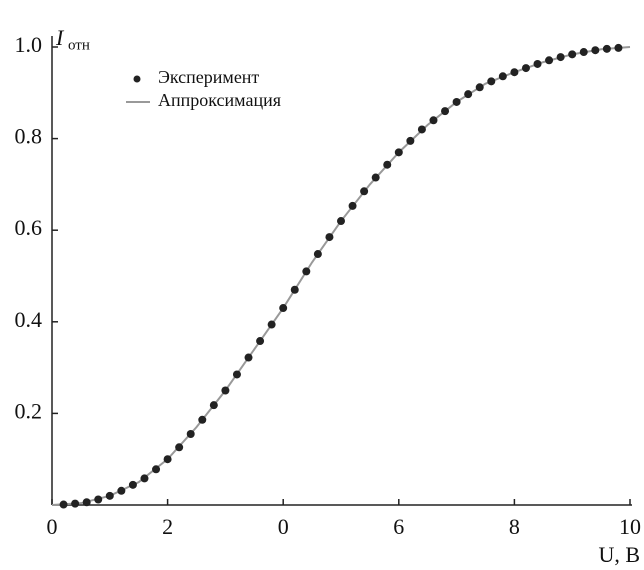 The width and height of the screenshot is (644, 570). What do you see at coordinates (208, 77) in the screenshot?
I see `legend-text: Эксперимент` at bounding box center [208, 77].